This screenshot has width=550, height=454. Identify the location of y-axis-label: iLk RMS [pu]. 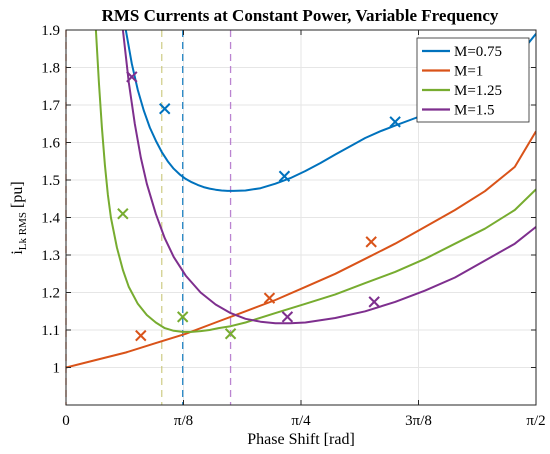
(19, 217).